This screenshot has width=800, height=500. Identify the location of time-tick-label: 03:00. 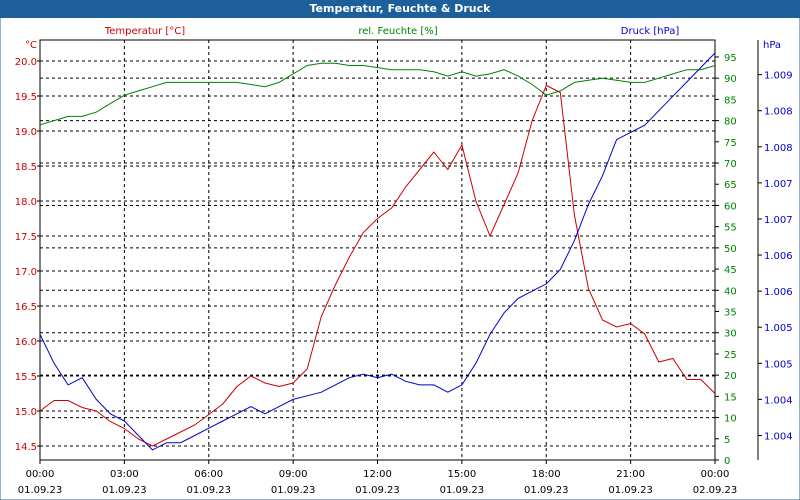
(124, 474).